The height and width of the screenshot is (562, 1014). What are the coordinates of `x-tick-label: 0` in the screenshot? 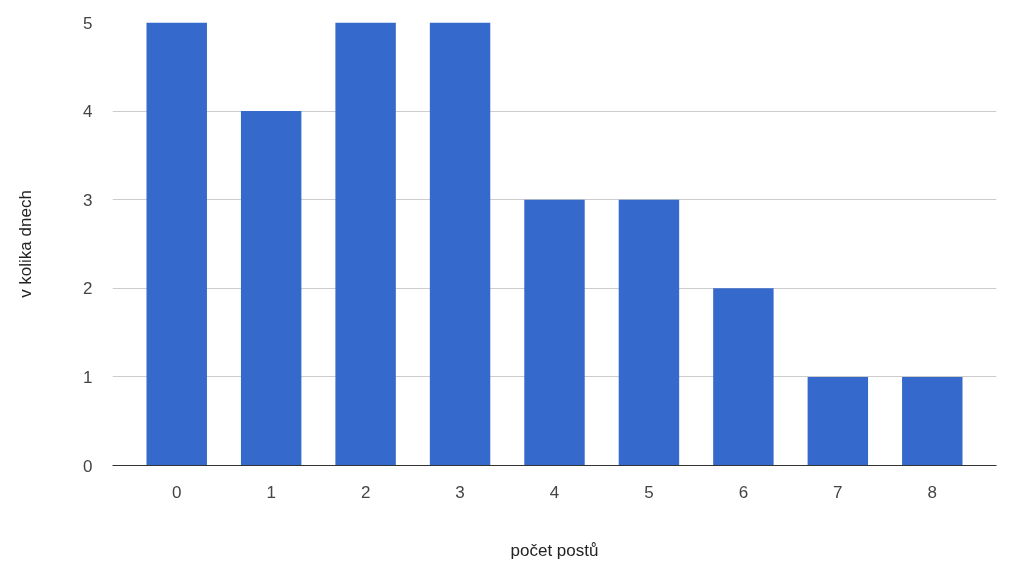 It's located at (176, 492).